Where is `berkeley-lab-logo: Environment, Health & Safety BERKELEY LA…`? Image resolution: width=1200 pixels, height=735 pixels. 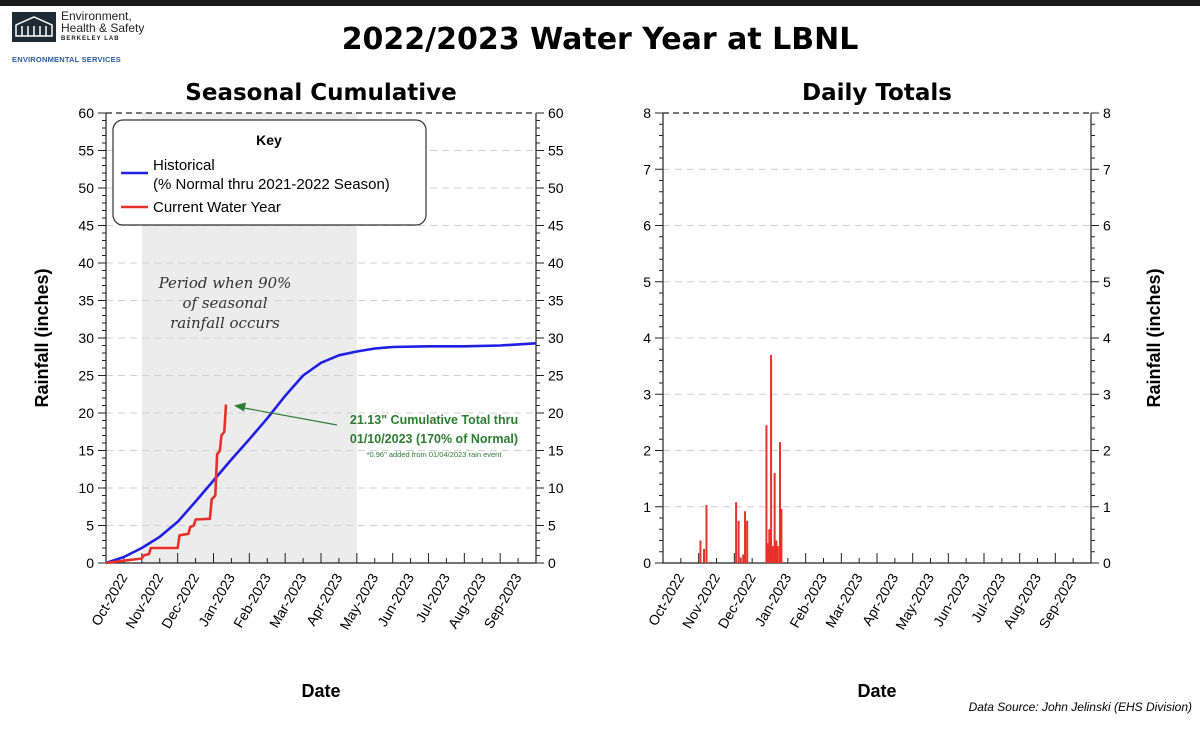
berkeley-lab-logo: Environment, Health & Safety BERKELEY LA… is located at coordinates (87, 39).